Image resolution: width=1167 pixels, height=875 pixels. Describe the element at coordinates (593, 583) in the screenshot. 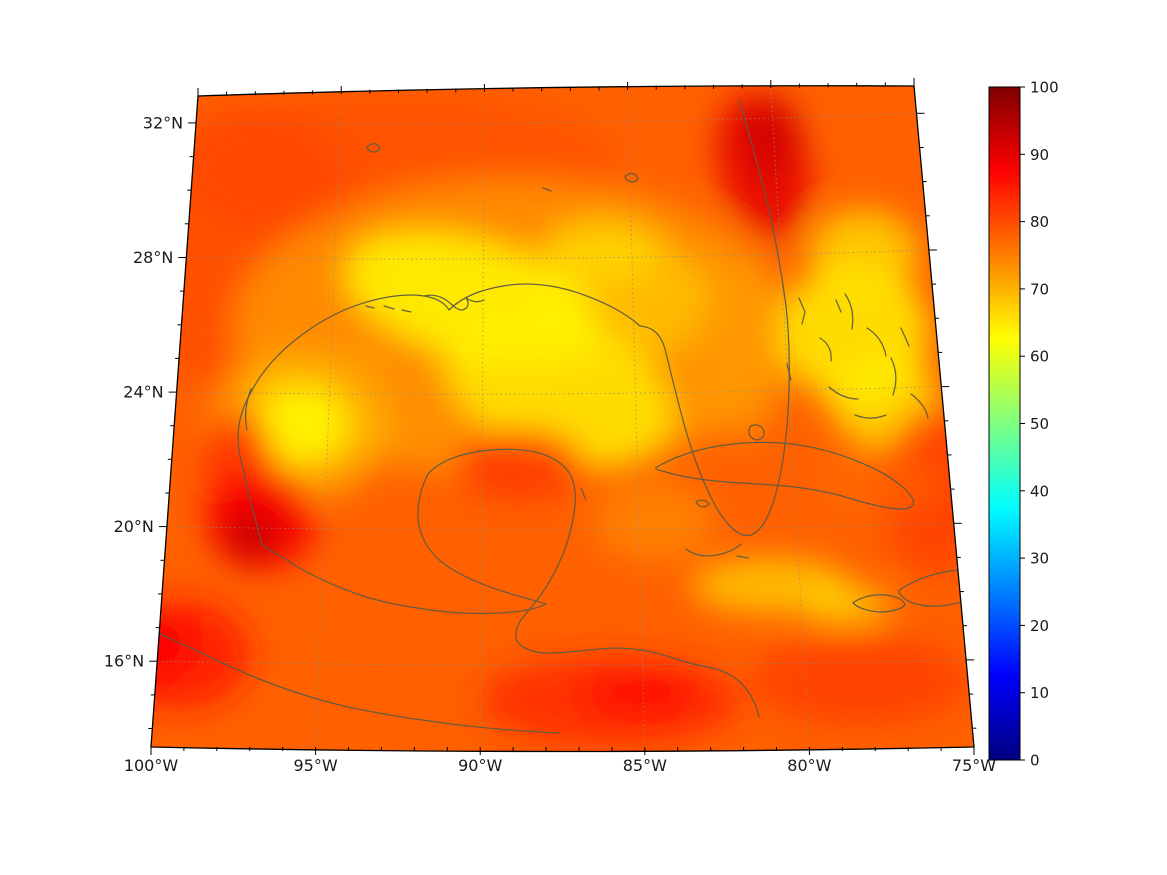

I see `coastline-yucatan-belize-honduras` at that location.